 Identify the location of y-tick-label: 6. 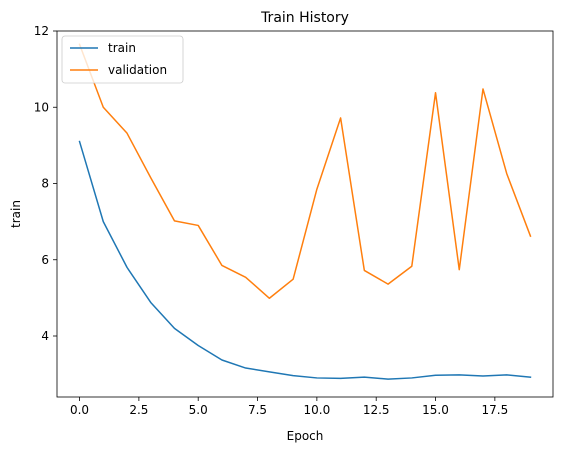
(45, 260).